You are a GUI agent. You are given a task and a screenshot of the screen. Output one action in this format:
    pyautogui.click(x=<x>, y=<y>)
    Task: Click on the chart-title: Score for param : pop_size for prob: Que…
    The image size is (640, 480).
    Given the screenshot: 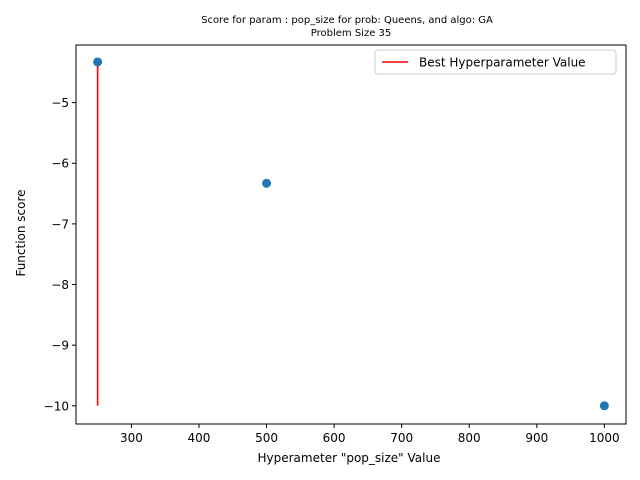 What is the action you would take?
    pyautogui.click(x=347, y=20)
    